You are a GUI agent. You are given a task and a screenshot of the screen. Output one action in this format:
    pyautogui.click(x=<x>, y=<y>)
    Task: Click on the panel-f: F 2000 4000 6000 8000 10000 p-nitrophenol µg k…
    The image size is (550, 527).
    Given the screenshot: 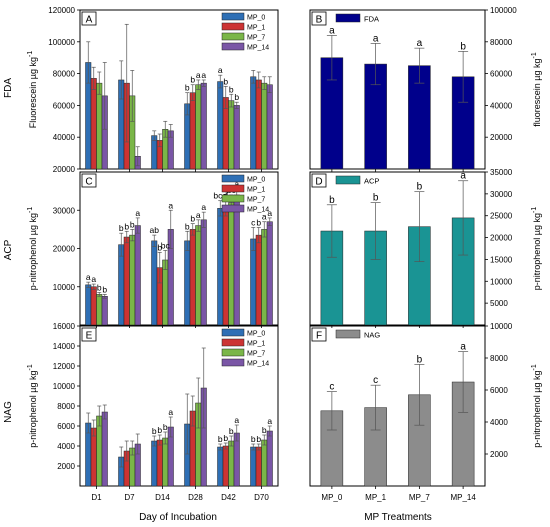 What is the action you would take?
    pyautogui.click(x=425, y=412)
    